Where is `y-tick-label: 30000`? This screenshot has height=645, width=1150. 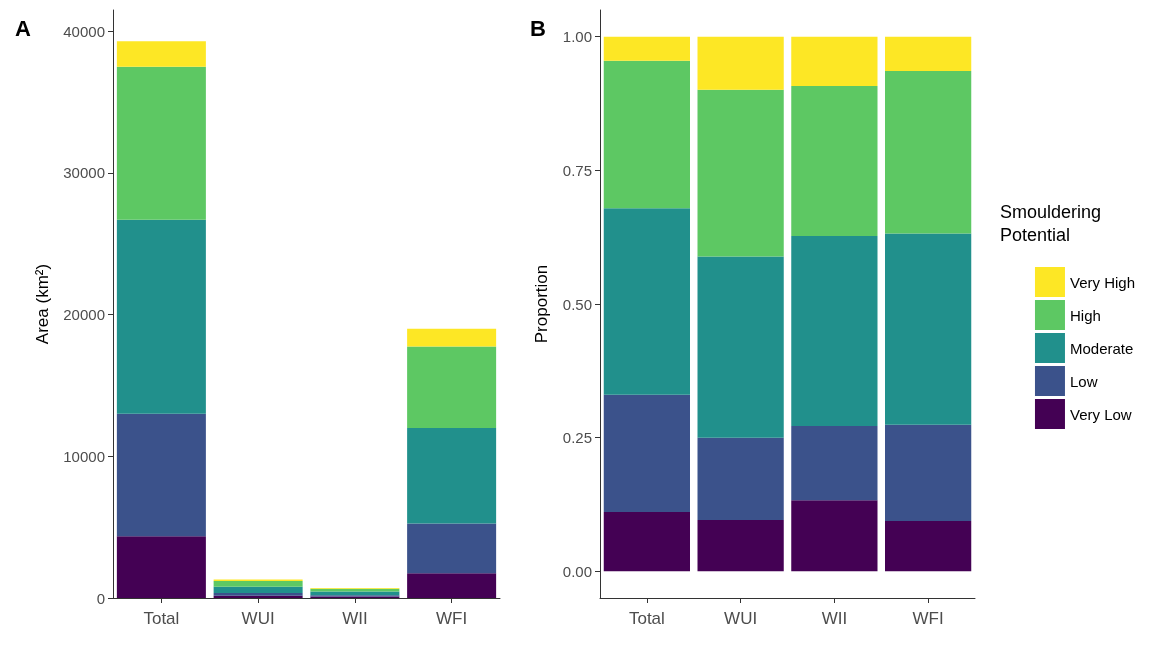 y-tick-label: 30000 is located at coordinates (84, 173).